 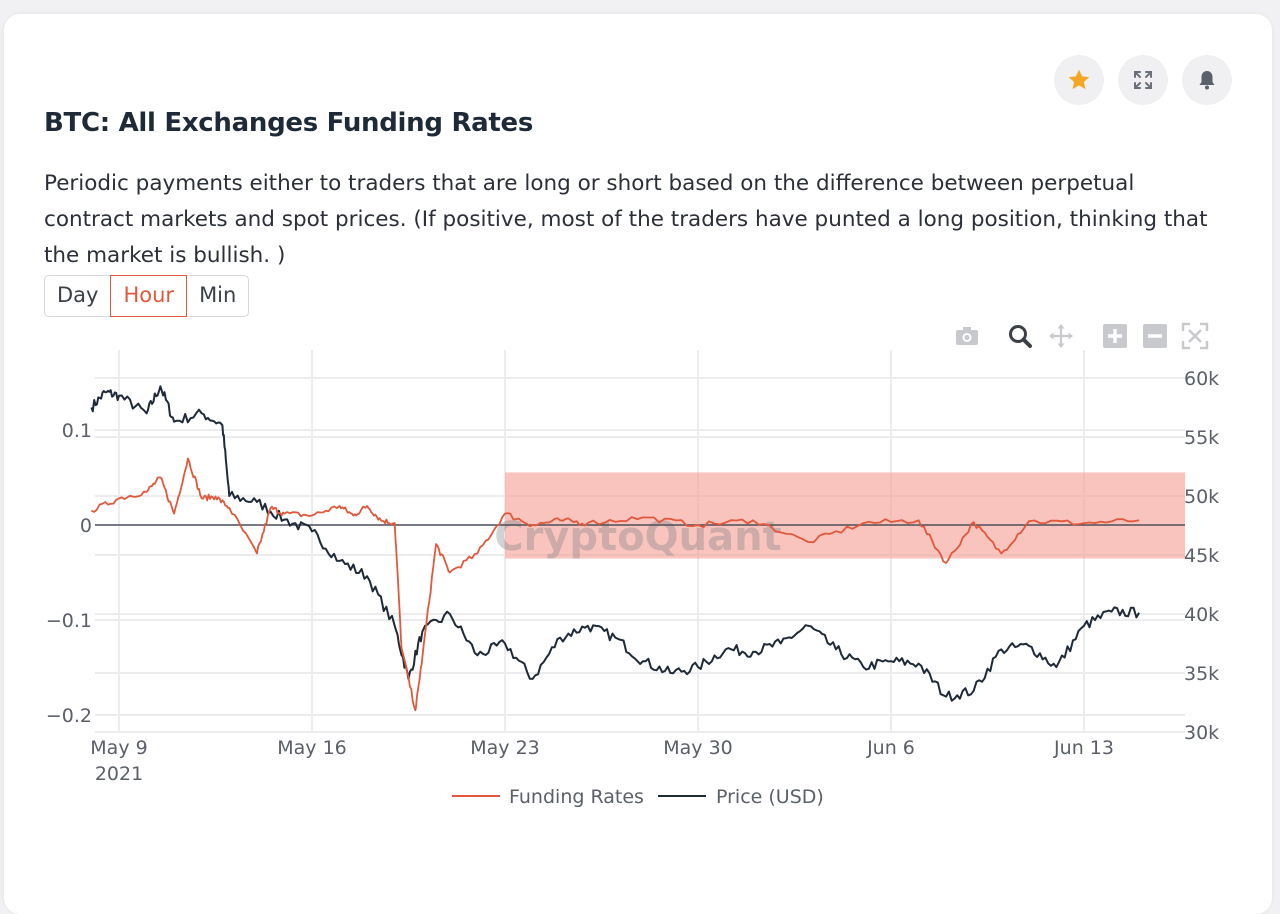 I want to click on x-tick-label: Jun 6, so click(x=890, y=748).